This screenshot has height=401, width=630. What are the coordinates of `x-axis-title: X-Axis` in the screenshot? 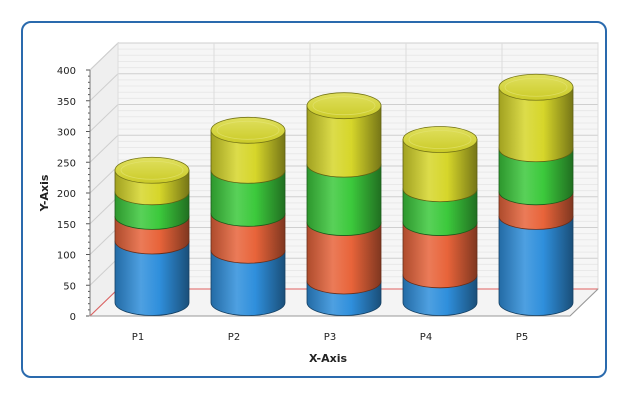 It's located at (328, 358).